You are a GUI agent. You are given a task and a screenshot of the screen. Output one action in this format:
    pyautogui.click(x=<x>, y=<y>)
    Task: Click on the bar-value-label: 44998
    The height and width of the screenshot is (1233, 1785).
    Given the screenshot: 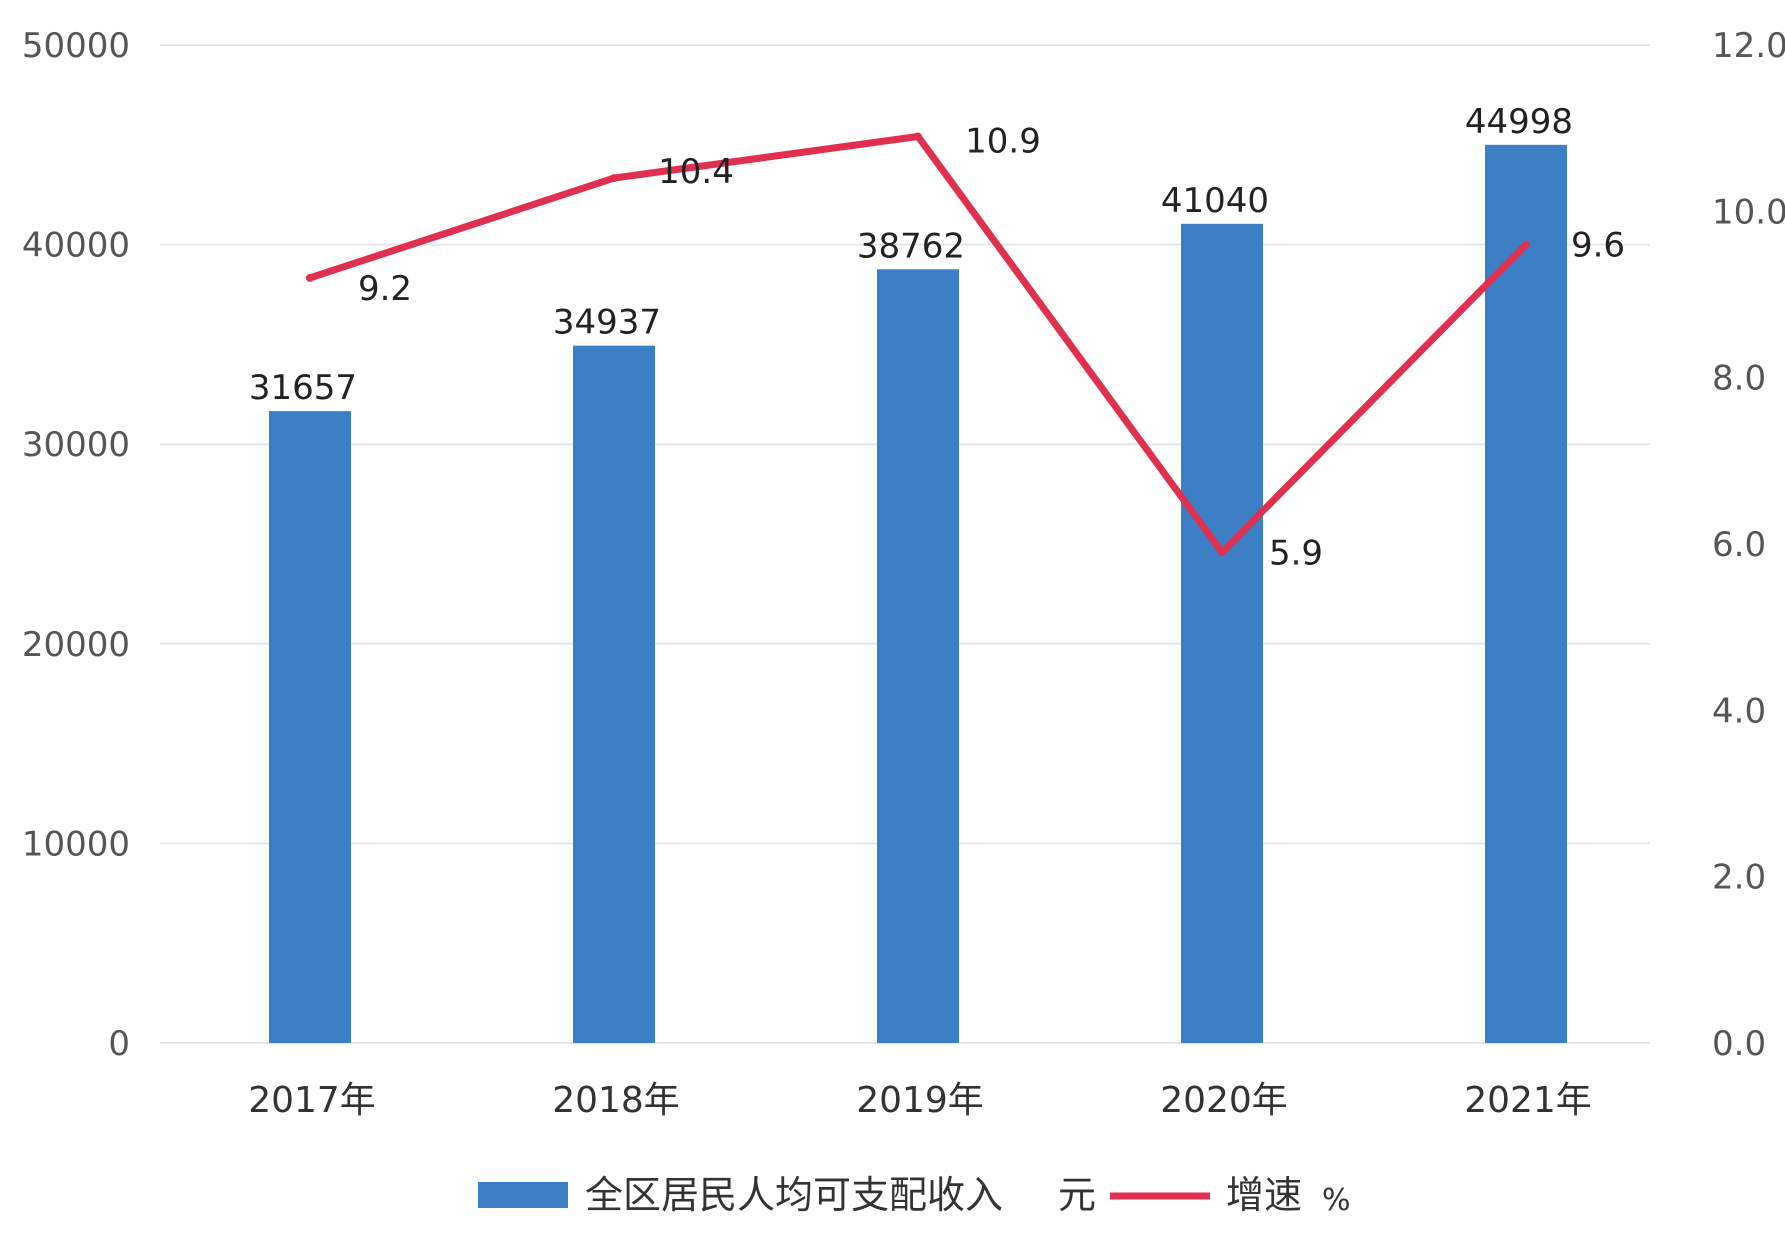 What is the action you would take?
    pyautogui.click(x=1519, y=122)
    